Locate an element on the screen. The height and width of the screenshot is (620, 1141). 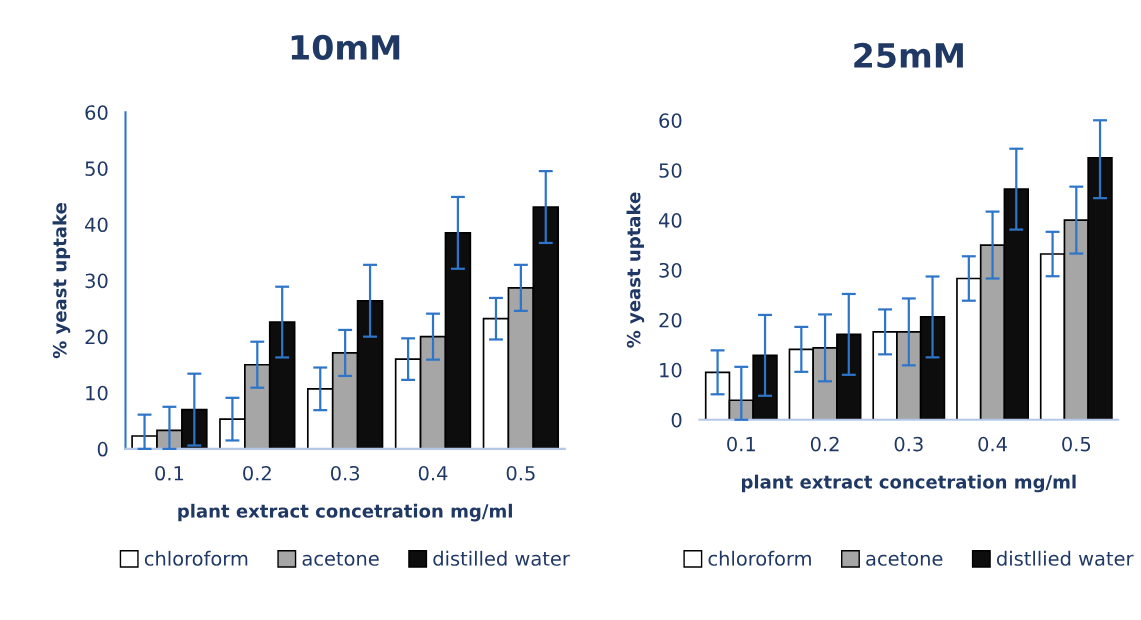
legend-label: distllied water is located at coordinates (1065, 558).